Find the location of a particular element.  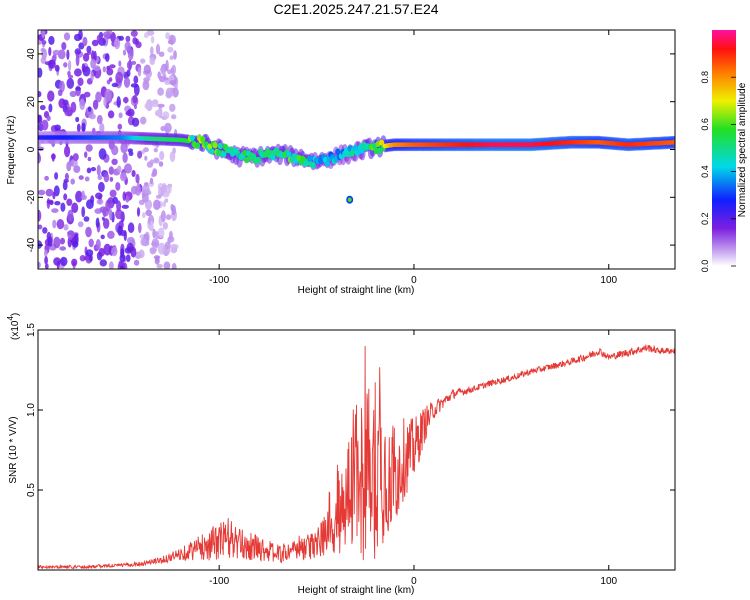

x-tick-label: -100 is located at coordinates (219, 280).